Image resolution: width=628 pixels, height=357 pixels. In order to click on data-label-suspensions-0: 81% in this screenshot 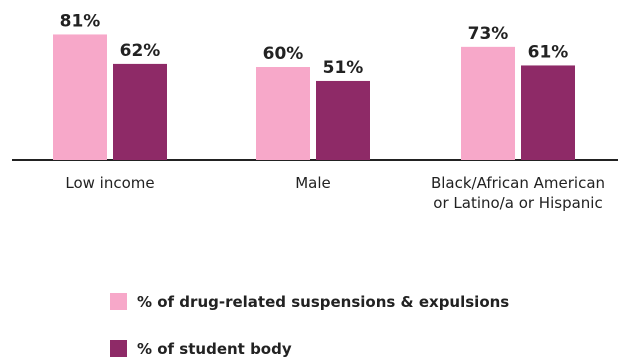, I will do `click(80, 21)`.